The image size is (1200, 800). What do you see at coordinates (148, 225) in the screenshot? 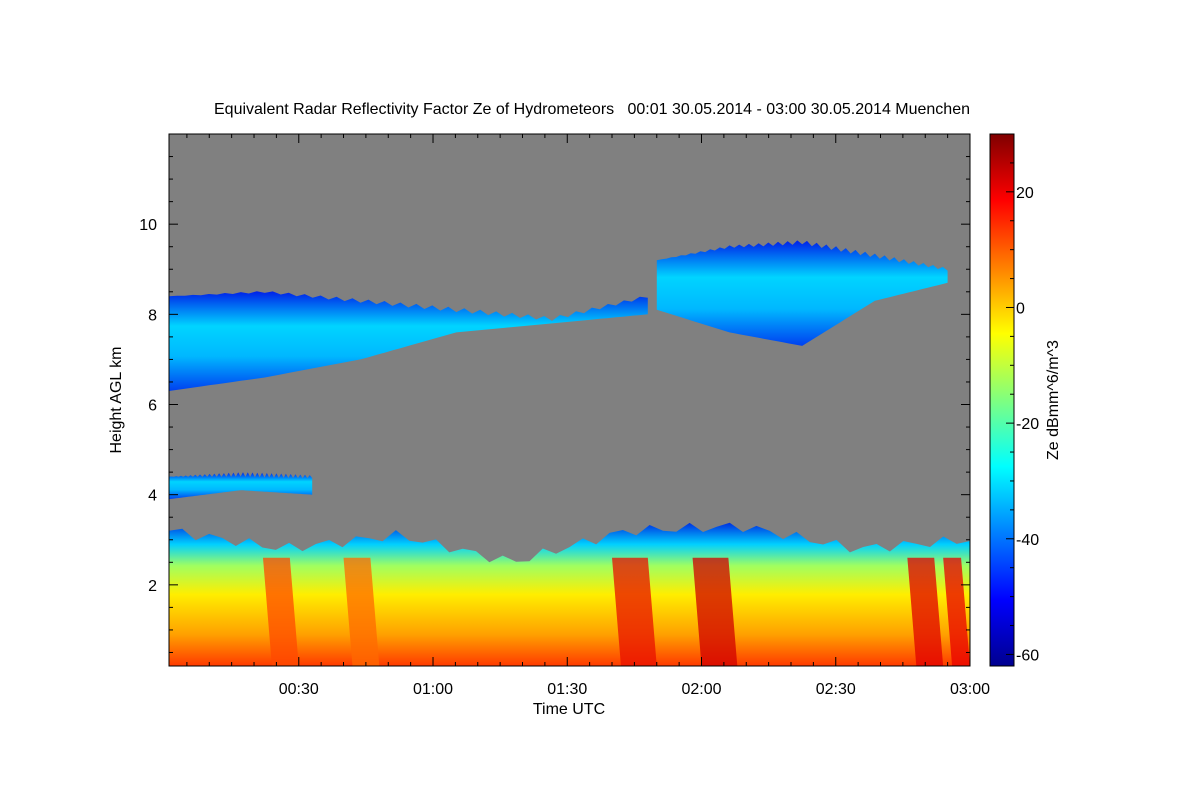
I see `y-tick-label: 10` at bounding box center [148, 225].